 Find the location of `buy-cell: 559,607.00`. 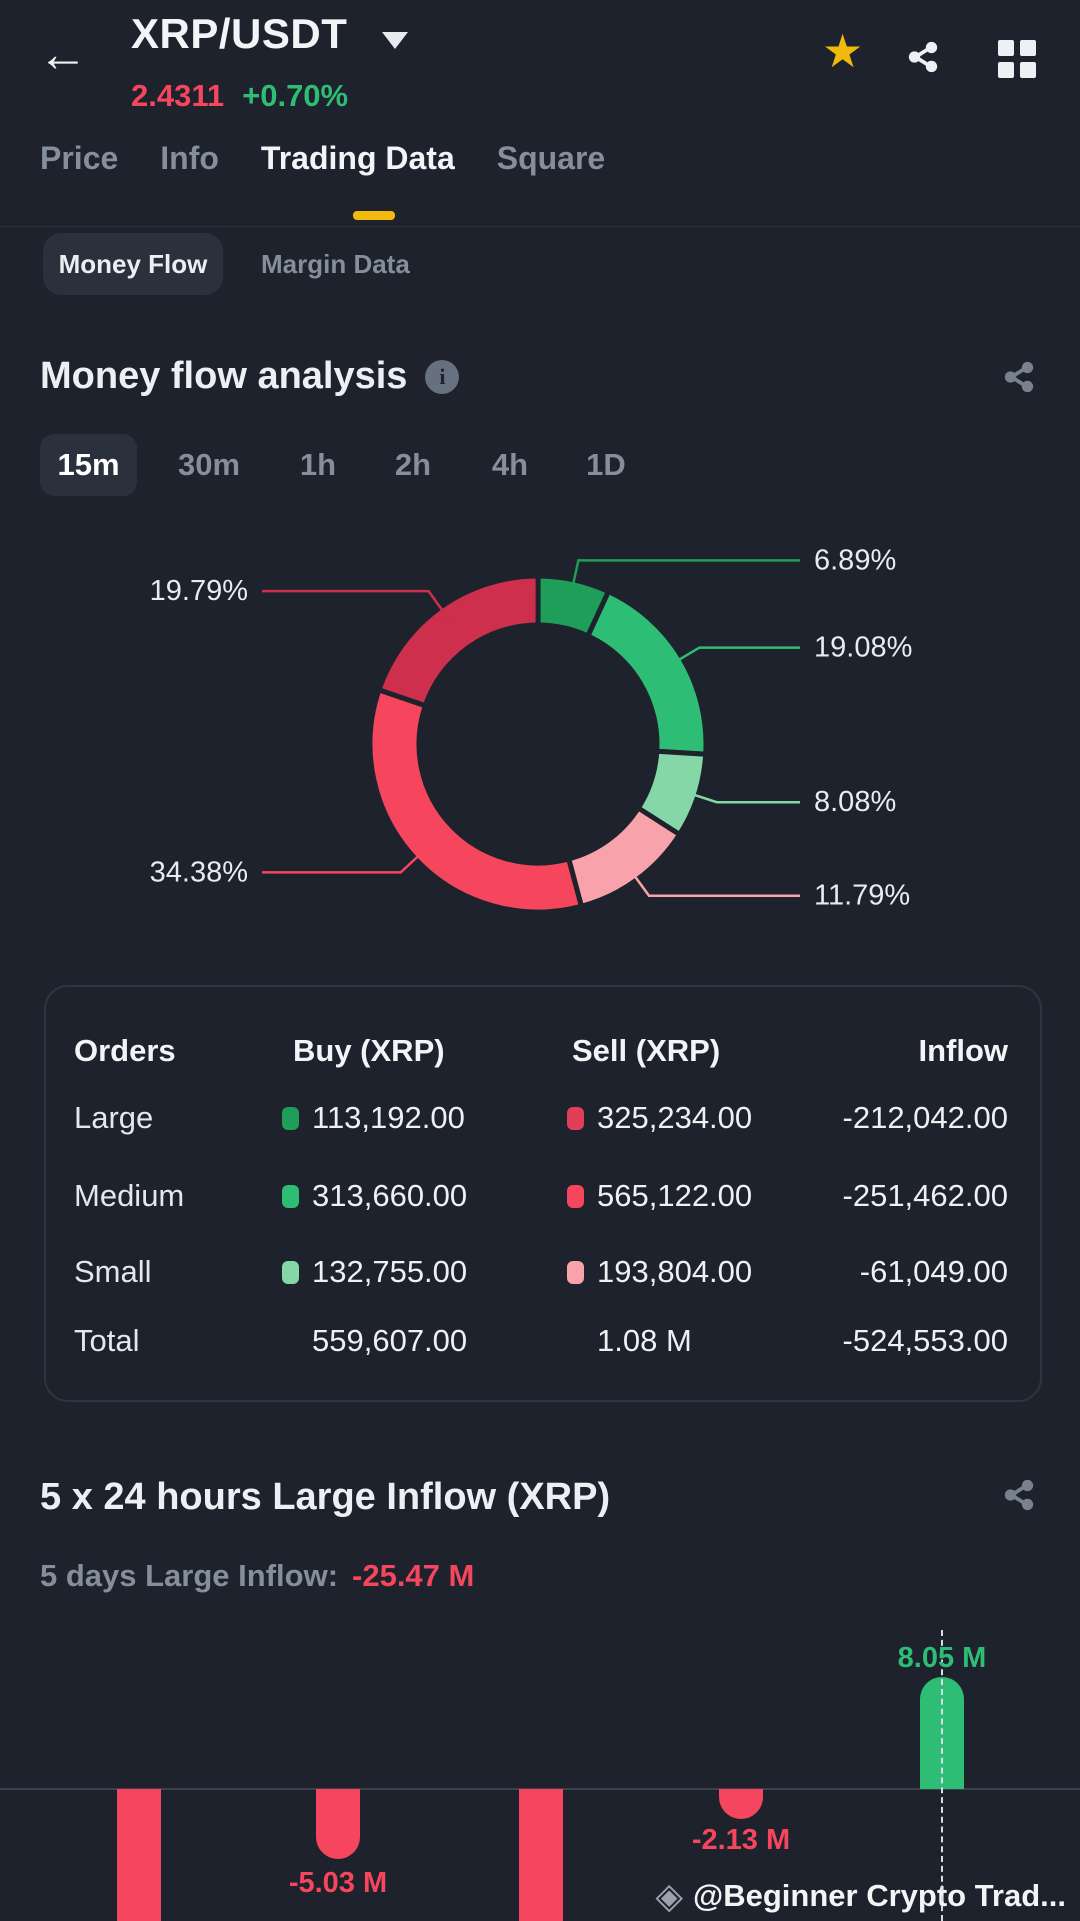

buy-cell: 559,607.00 is located at coordinates (374, 1341).